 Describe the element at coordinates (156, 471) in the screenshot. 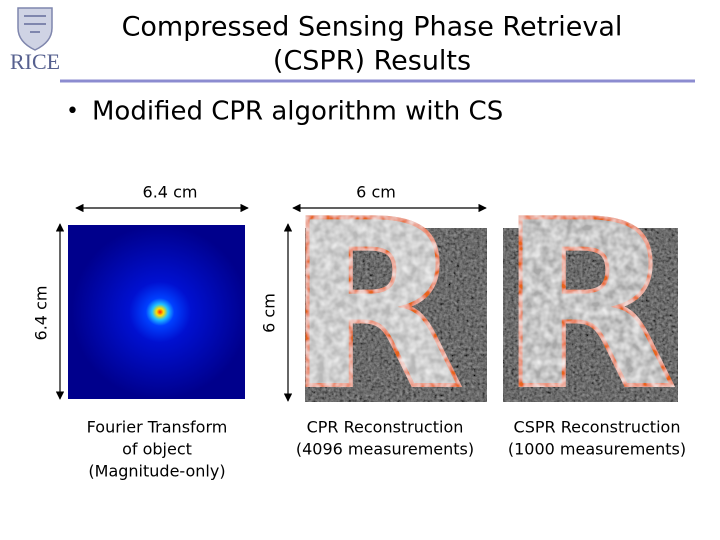

I see `caption-line: (Magnitude-only)` at that location.